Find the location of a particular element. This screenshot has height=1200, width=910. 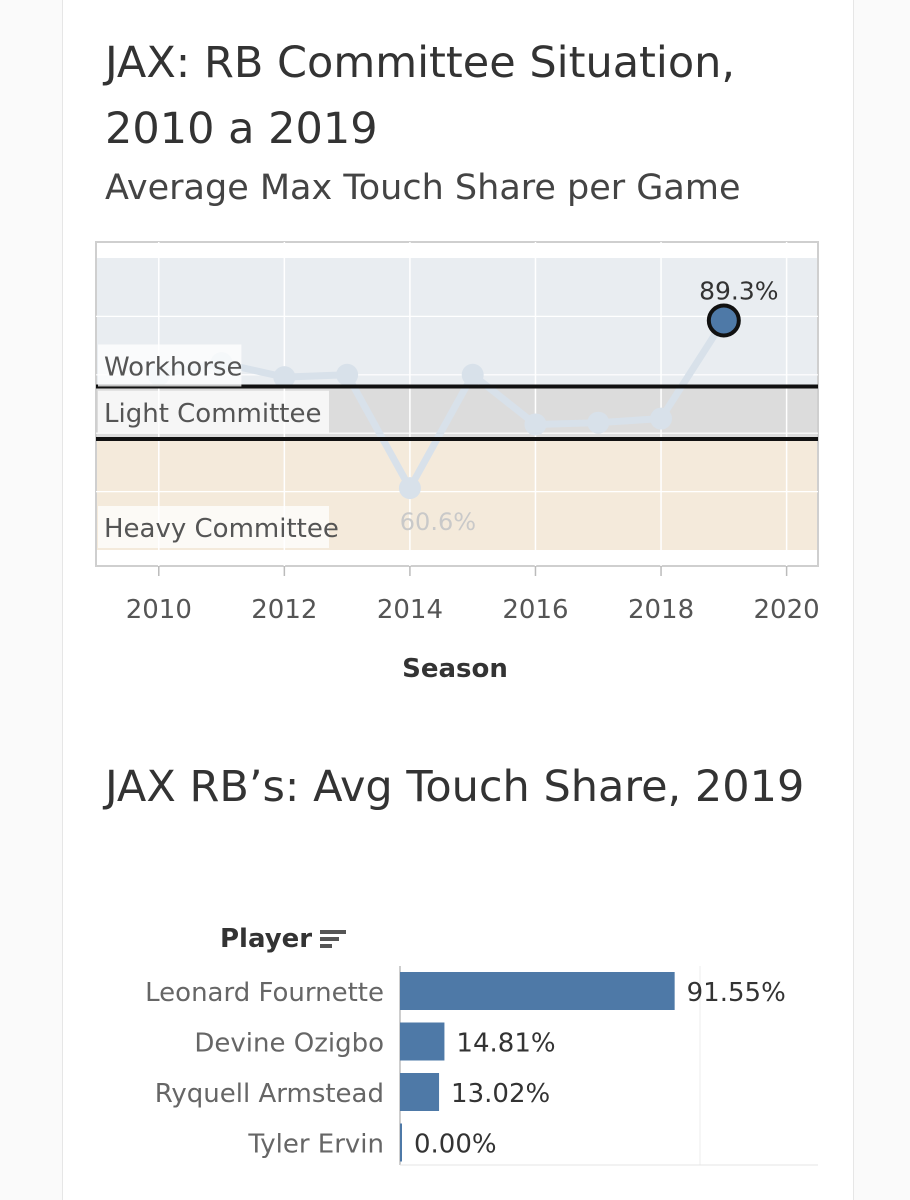

data-point-2014 is located at coordinates (409, 488).